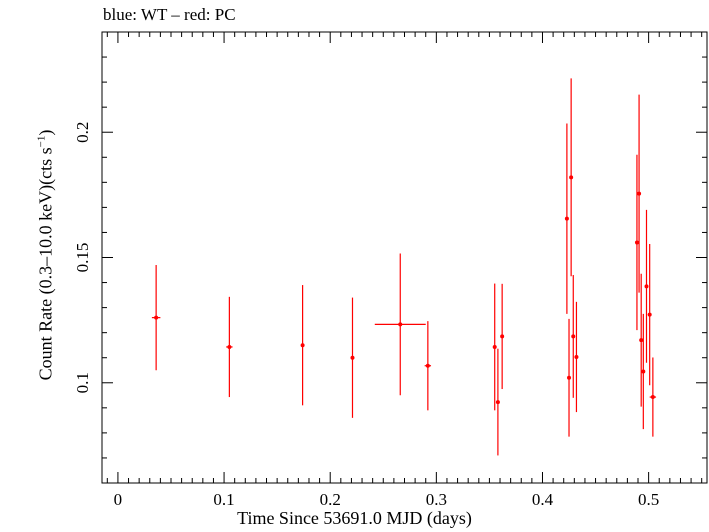 The height and width of the screenshot is (532, 709). I want to click on y-tick-label: 0.15, so click(82, 258).